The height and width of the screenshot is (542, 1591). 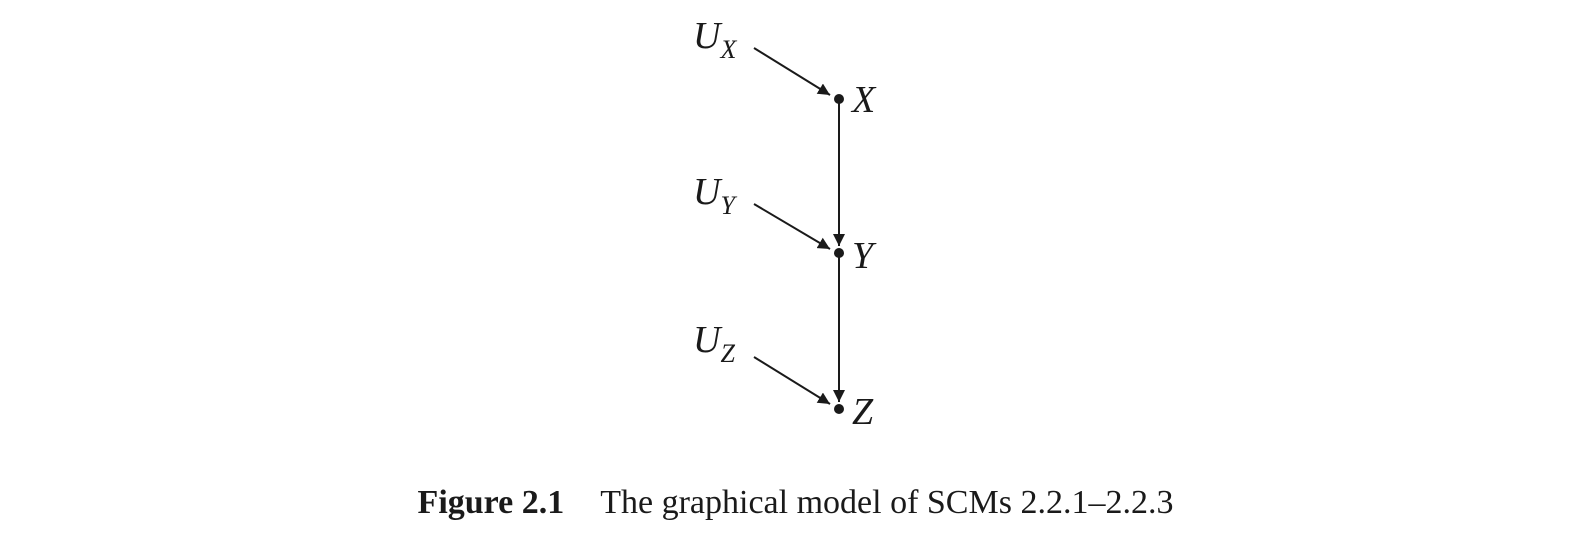 I want to click on exogenous-ux-label: UX, so click(x=715, y=39).